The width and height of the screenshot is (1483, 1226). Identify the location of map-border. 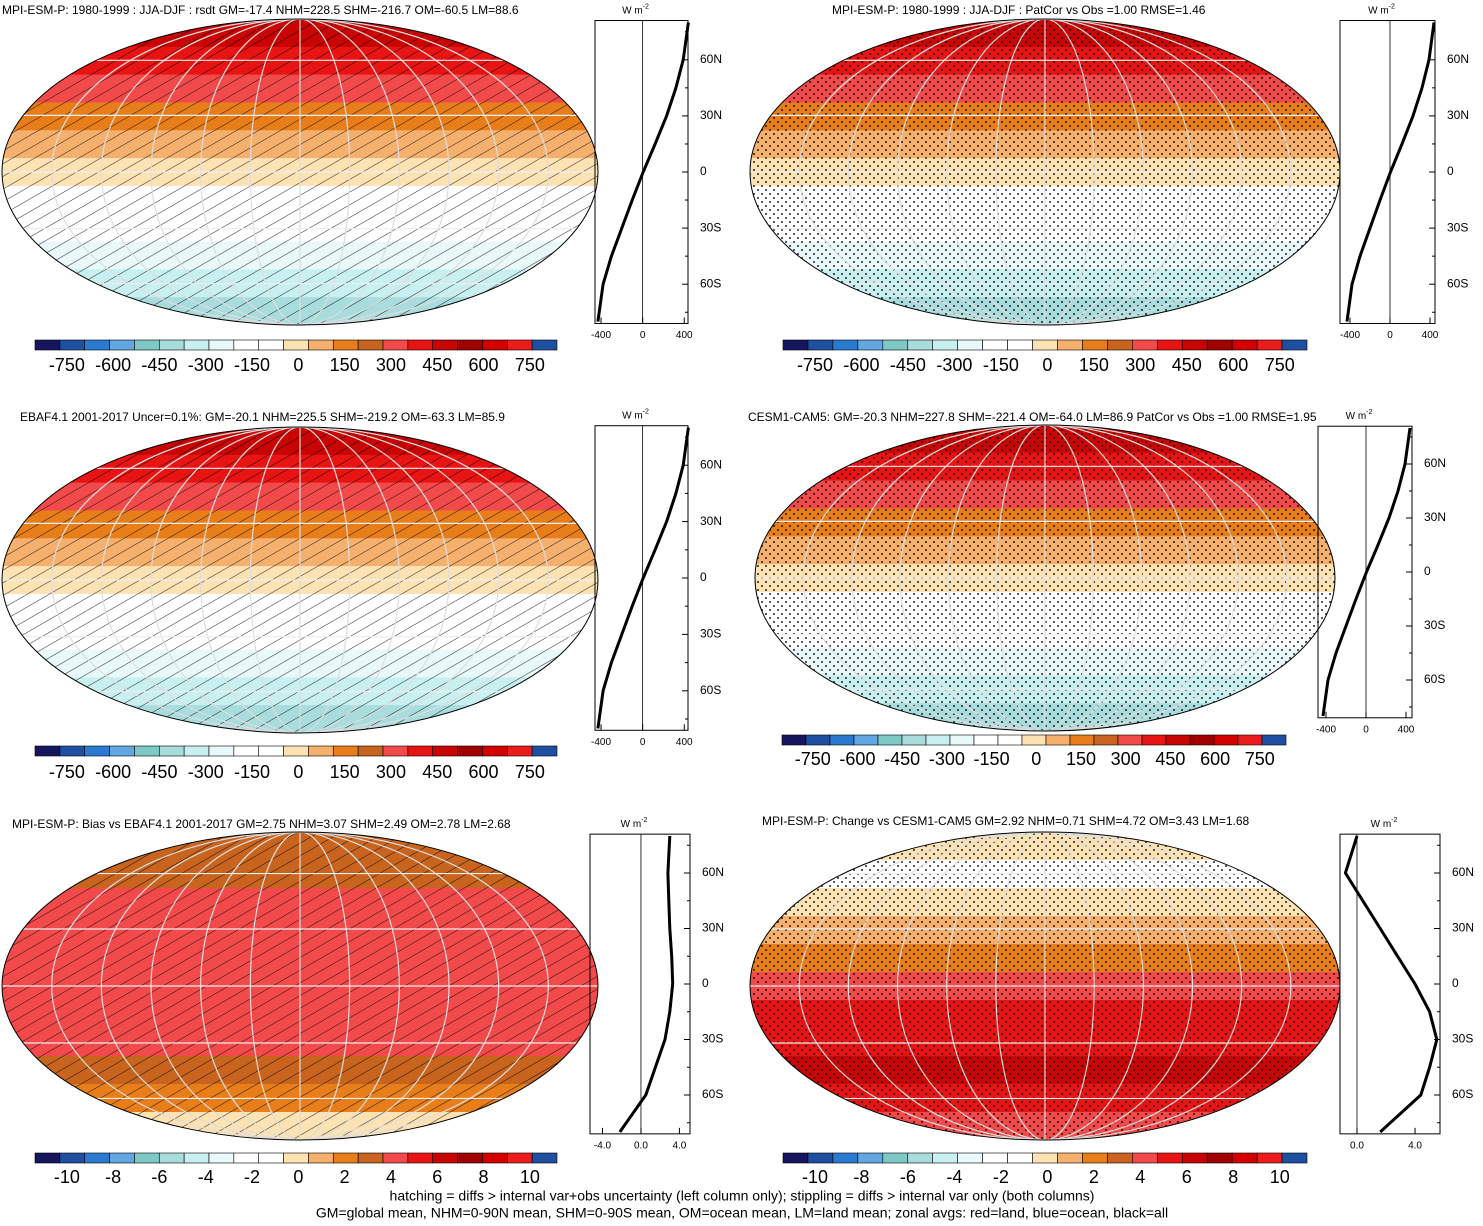
(300, 172).